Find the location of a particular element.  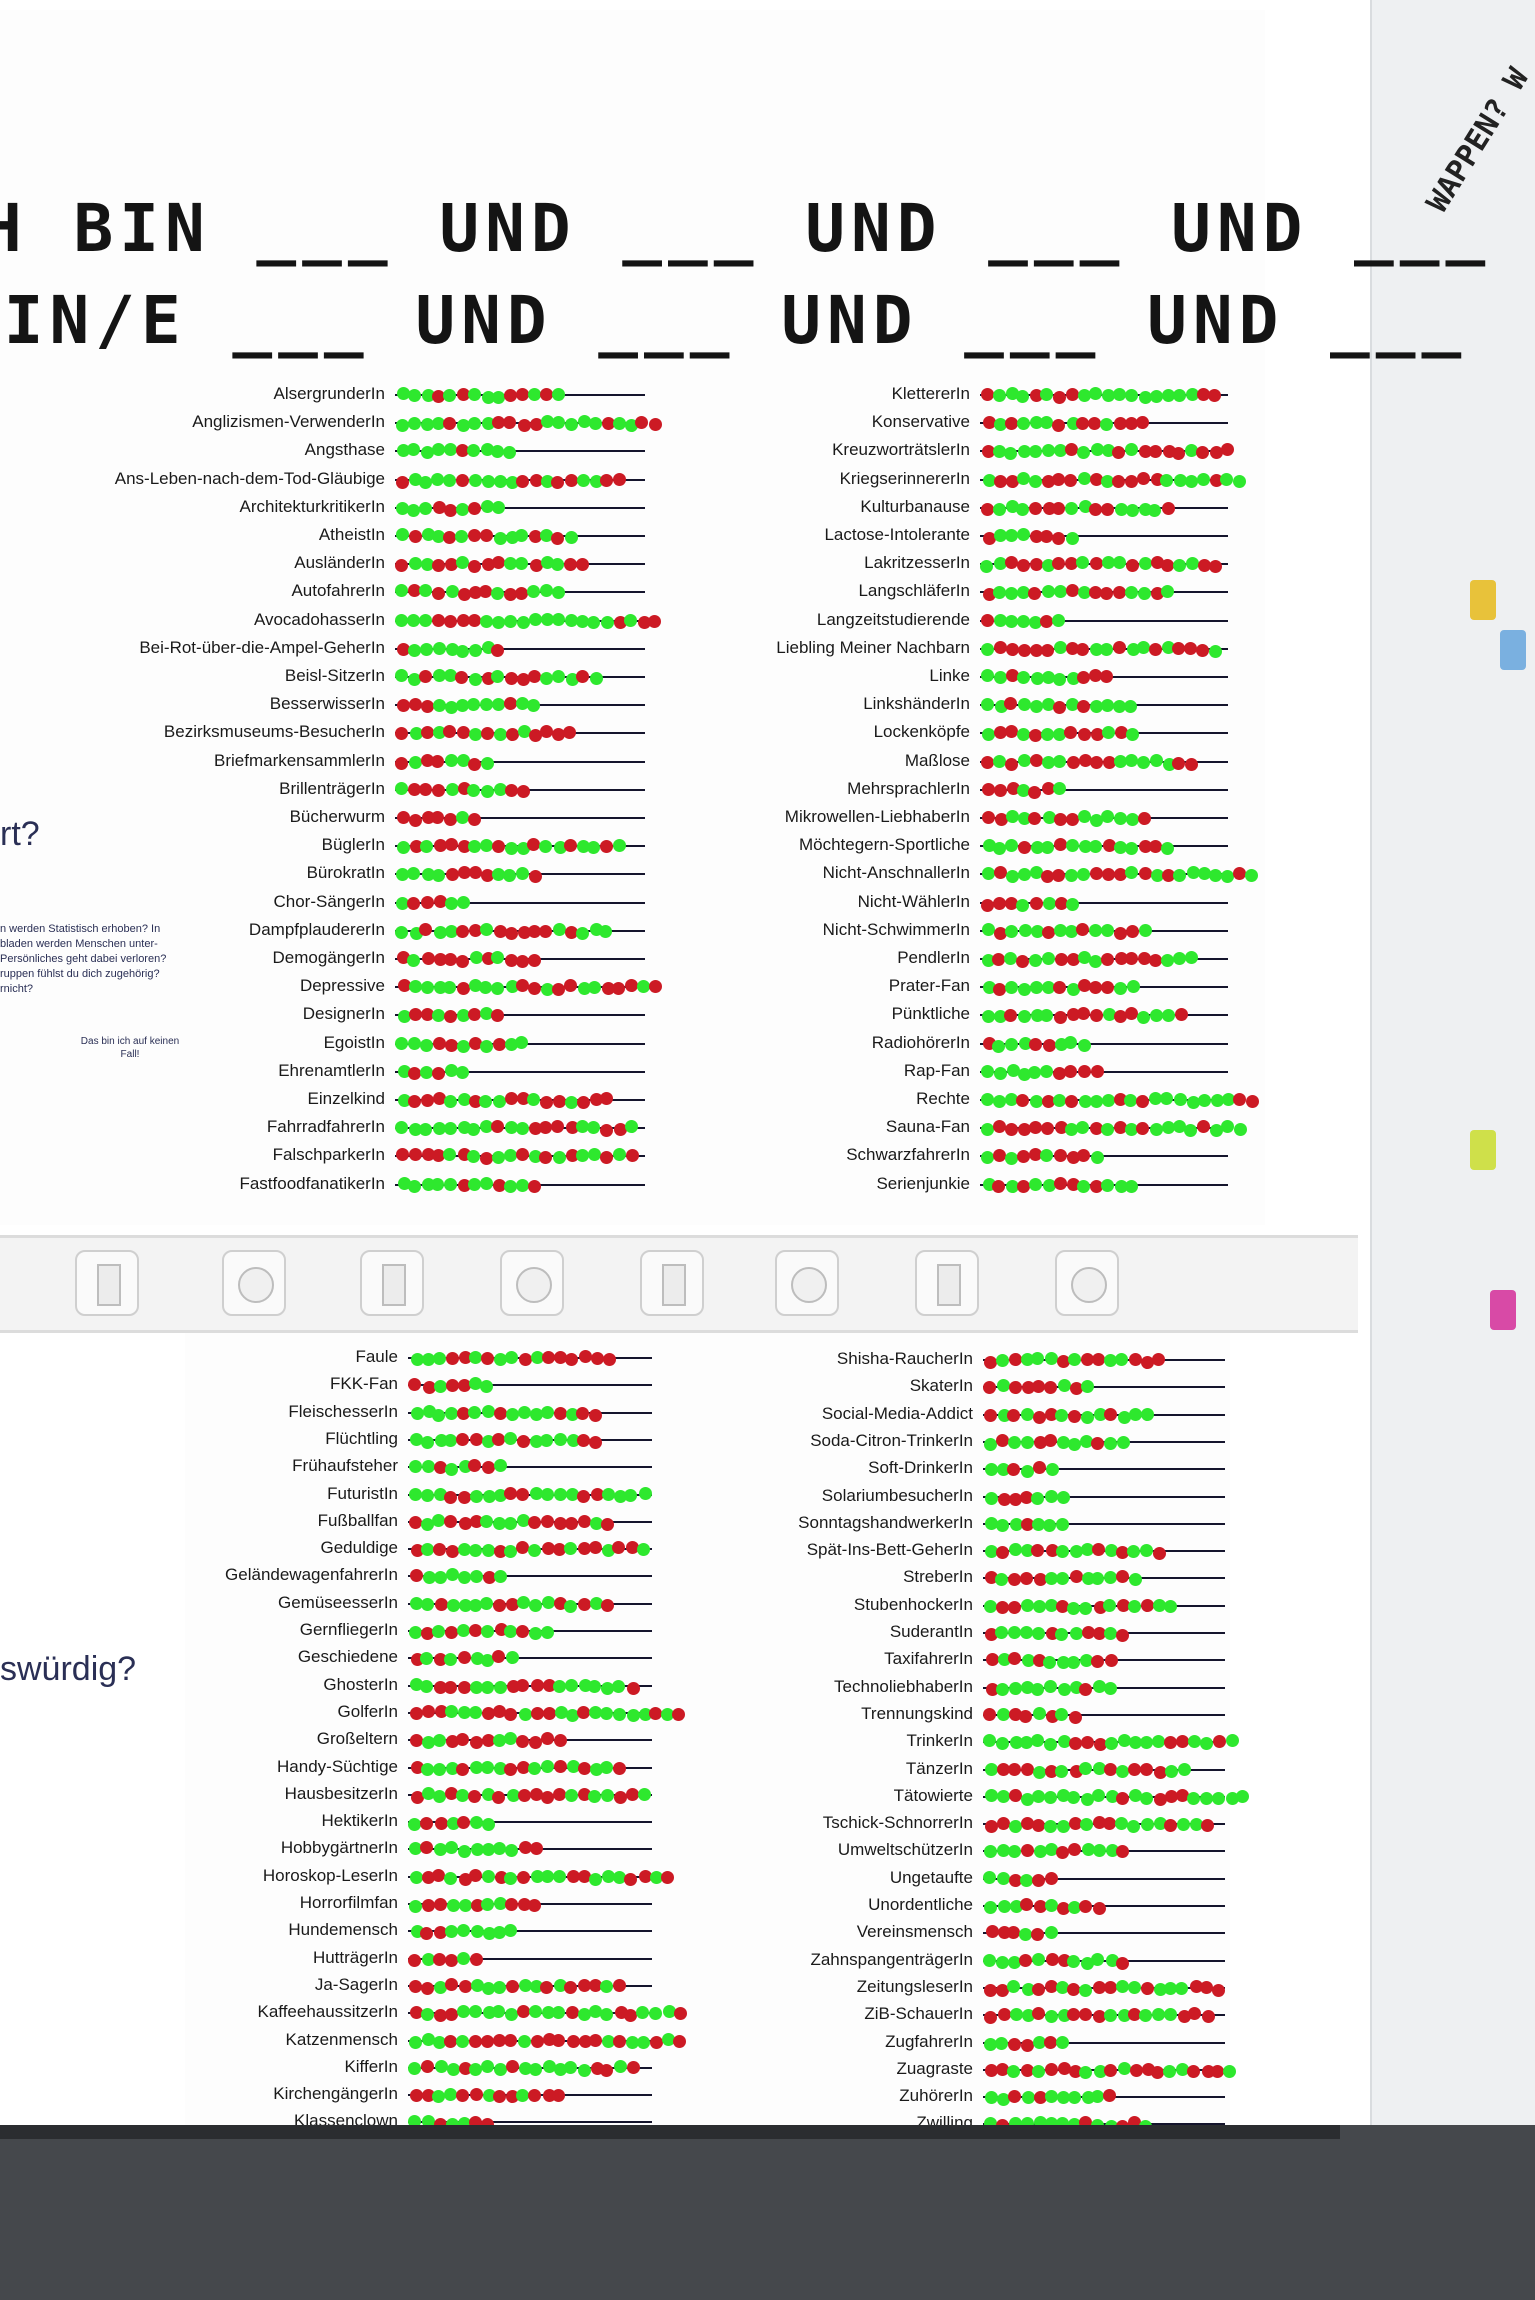

sticker is located at coordinates (1513, 650).